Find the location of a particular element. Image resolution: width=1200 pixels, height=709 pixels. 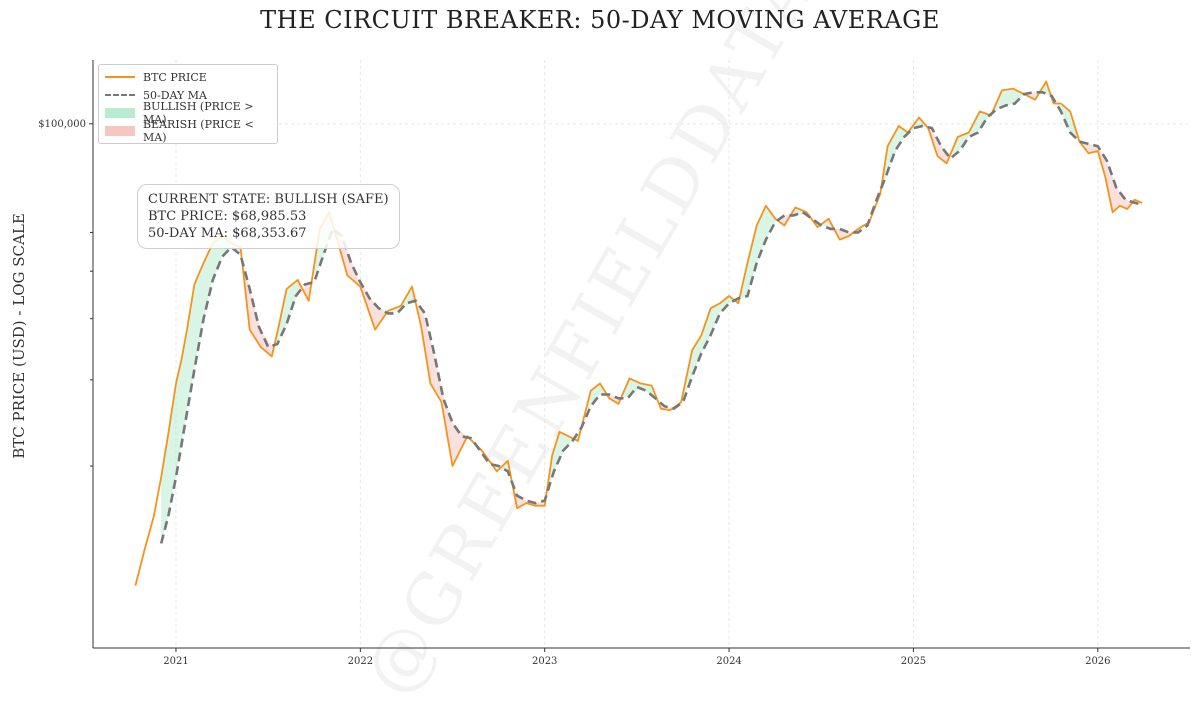

current-ma-text: 50-DAY MA: $68,353.67 is located at coordinates (227, 233).